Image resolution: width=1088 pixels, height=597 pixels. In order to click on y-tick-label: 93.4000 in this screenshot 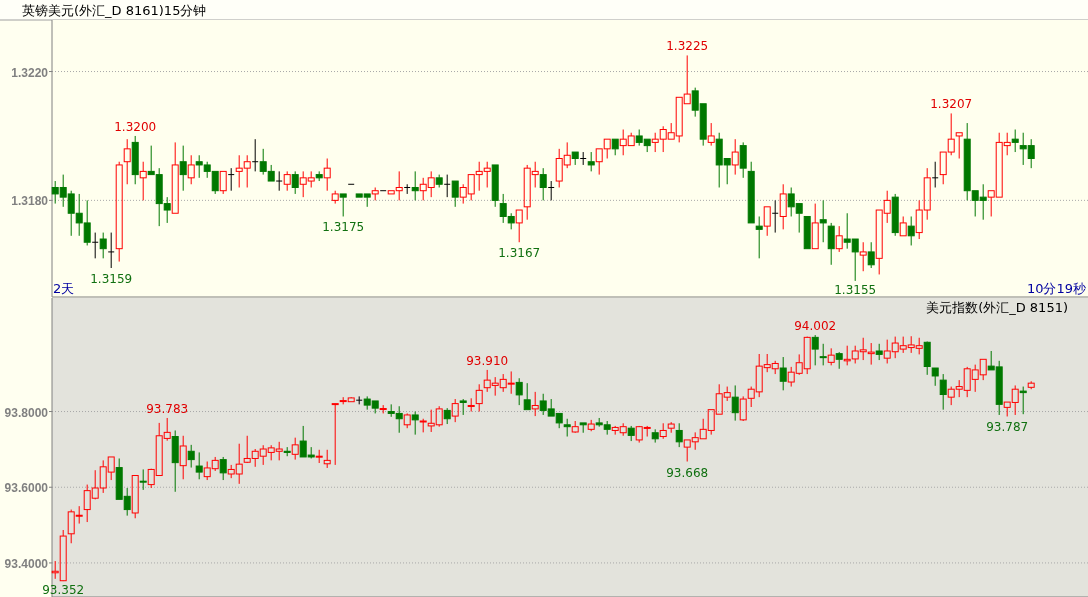, I will do `click(26, 563)`.